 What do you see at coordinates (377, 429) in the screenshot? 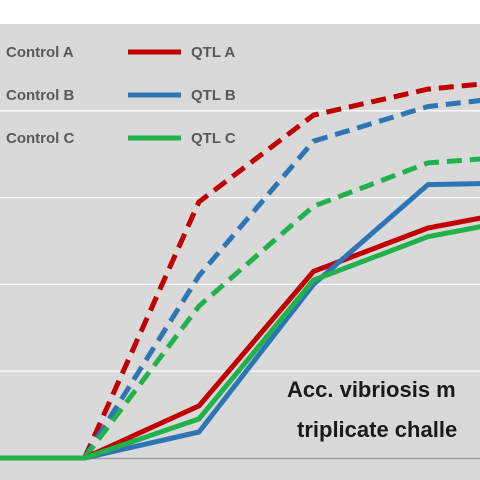
I see `annotation-line-2: triplicate challe` at bounding box center [377, 429].